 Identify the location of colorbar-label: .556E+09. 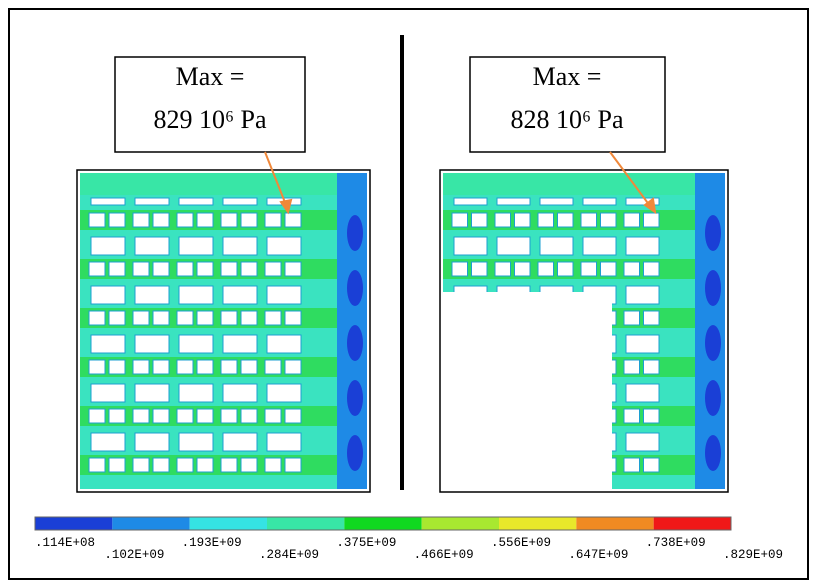
(521, 543).